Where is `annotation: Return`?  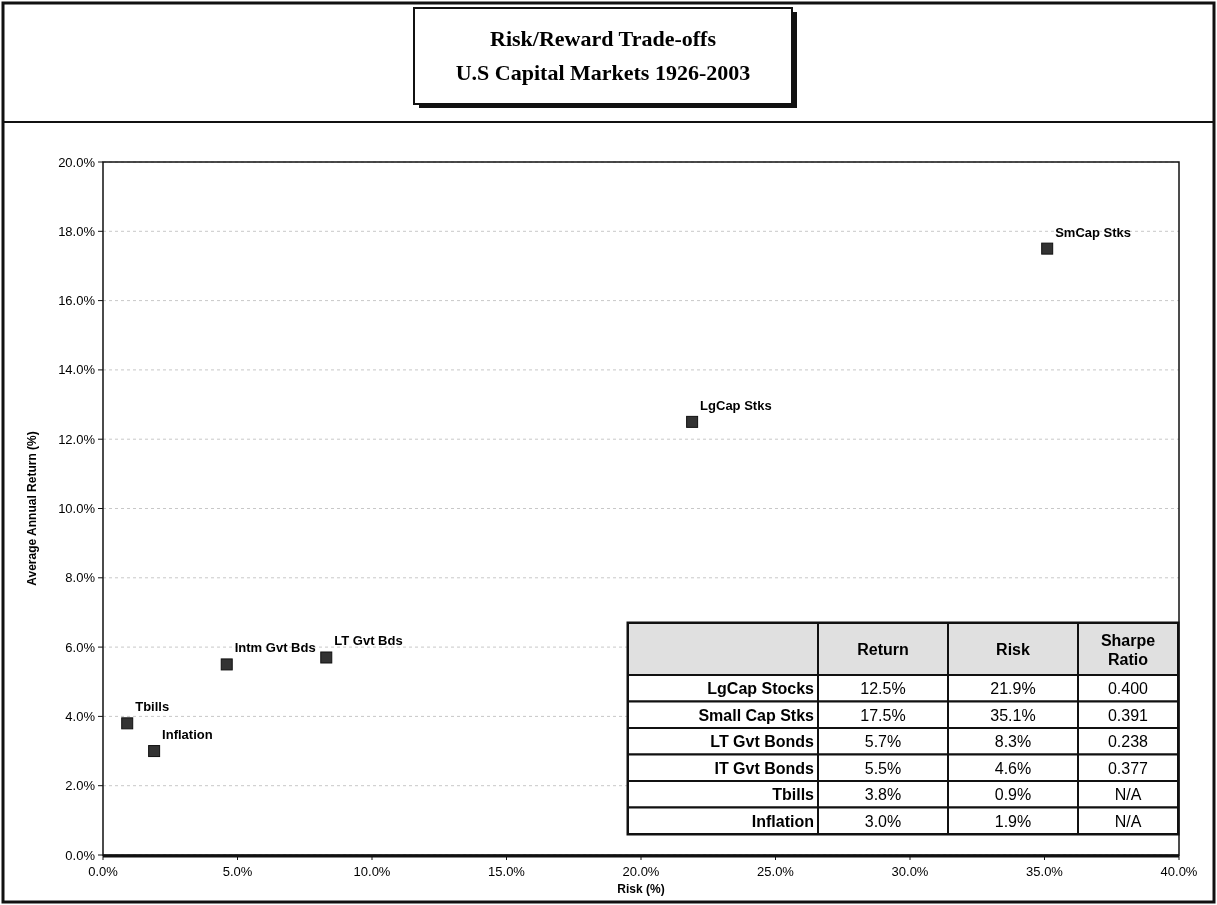 annotation: Return is located at coordinates (883, 649).